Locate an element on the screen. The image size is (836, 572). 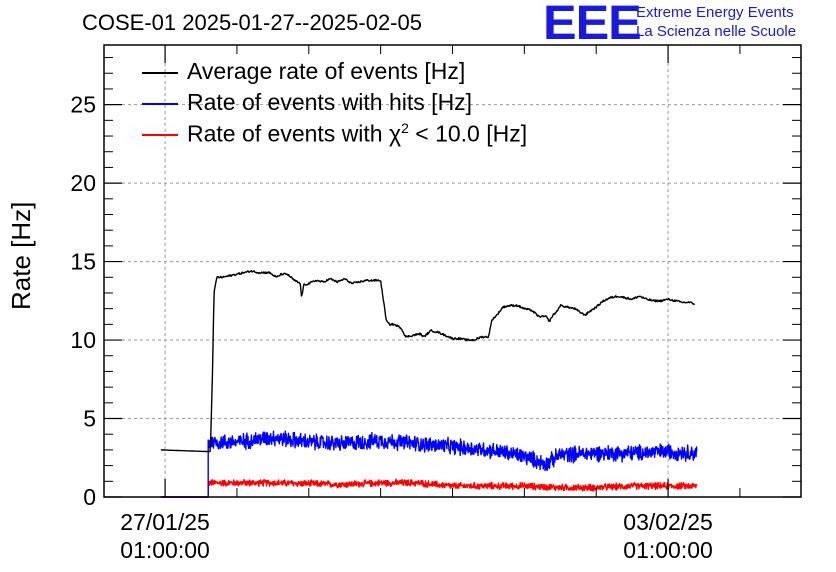
logo-line-1: Extreme Energy Events is located at coordinates (715, 12).